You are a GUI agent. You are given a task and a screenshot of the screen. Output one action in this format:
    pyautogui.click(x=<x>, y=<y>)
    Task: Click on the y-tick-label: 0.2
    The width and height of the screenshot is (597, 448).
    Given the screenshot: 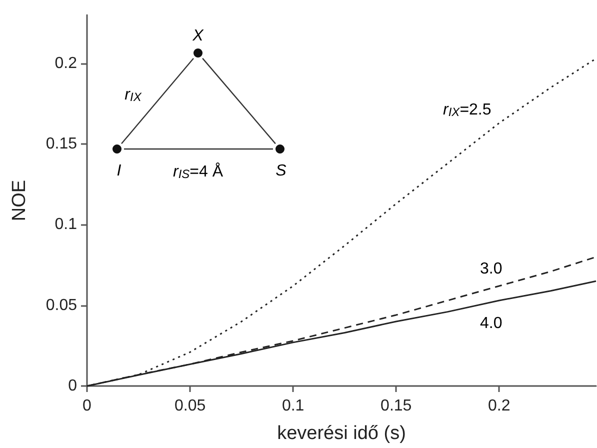 What is the action you would take?
    pyautogui.click(x=66, y=63)
    